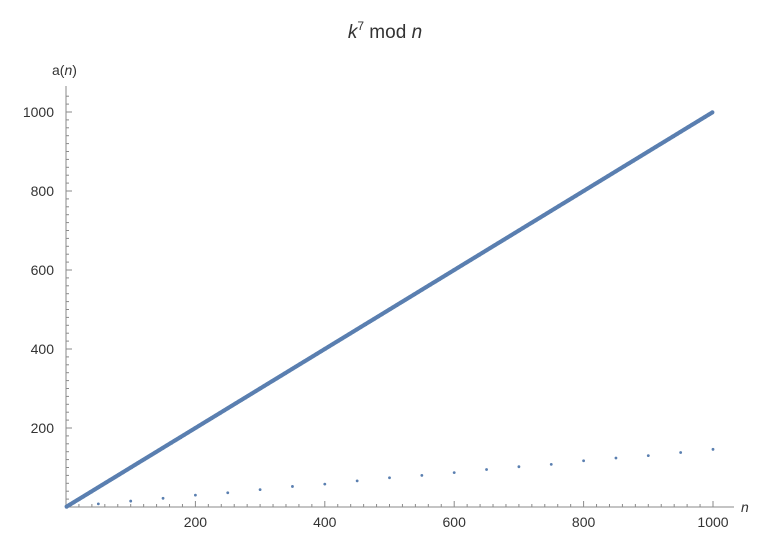  What do you see at coordinates (43, 428) in the screenshot?
I see `y-tick-label: 200` at bounding box center [43, 428].